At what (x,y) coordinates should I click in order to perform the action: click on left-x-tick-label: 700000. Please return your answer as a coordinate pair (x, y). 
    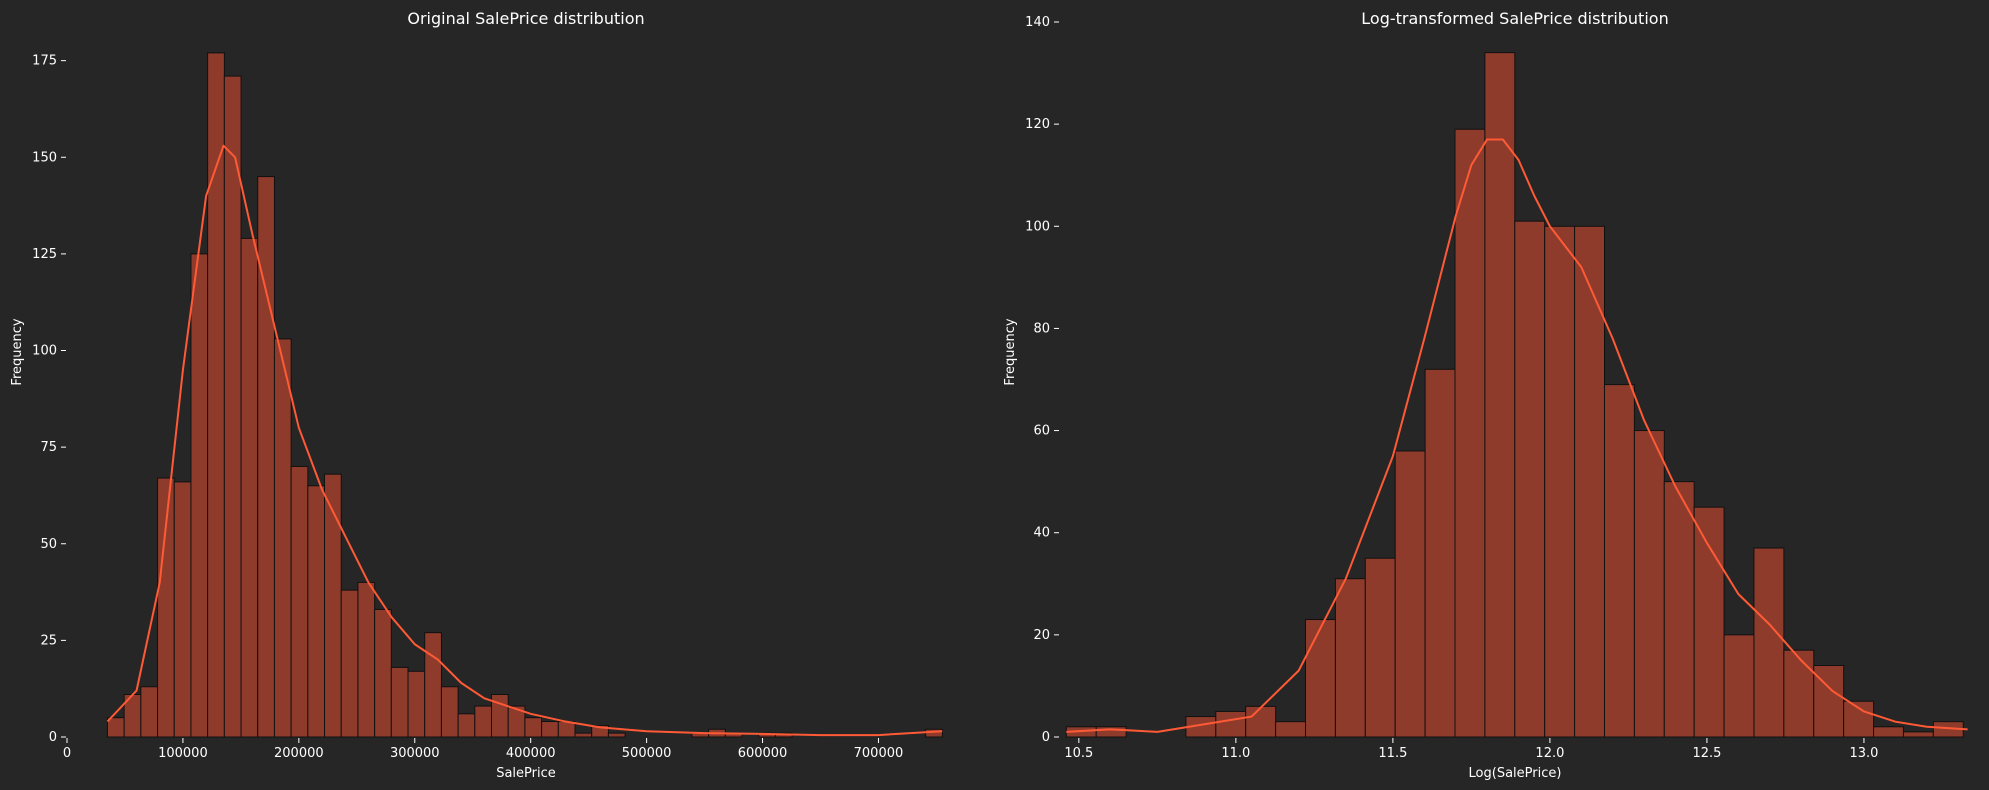
    Looking at the image, I should click on (879, 753).